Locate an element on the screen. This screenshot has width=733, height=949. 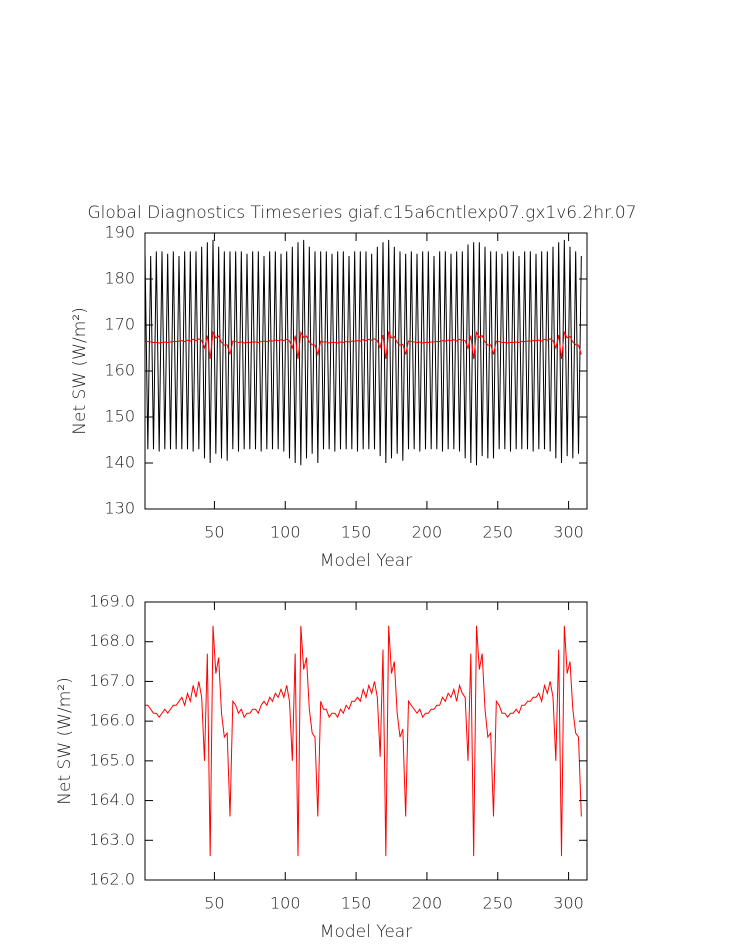
y-tick-label: 140 is located at coordinates (119, 462).